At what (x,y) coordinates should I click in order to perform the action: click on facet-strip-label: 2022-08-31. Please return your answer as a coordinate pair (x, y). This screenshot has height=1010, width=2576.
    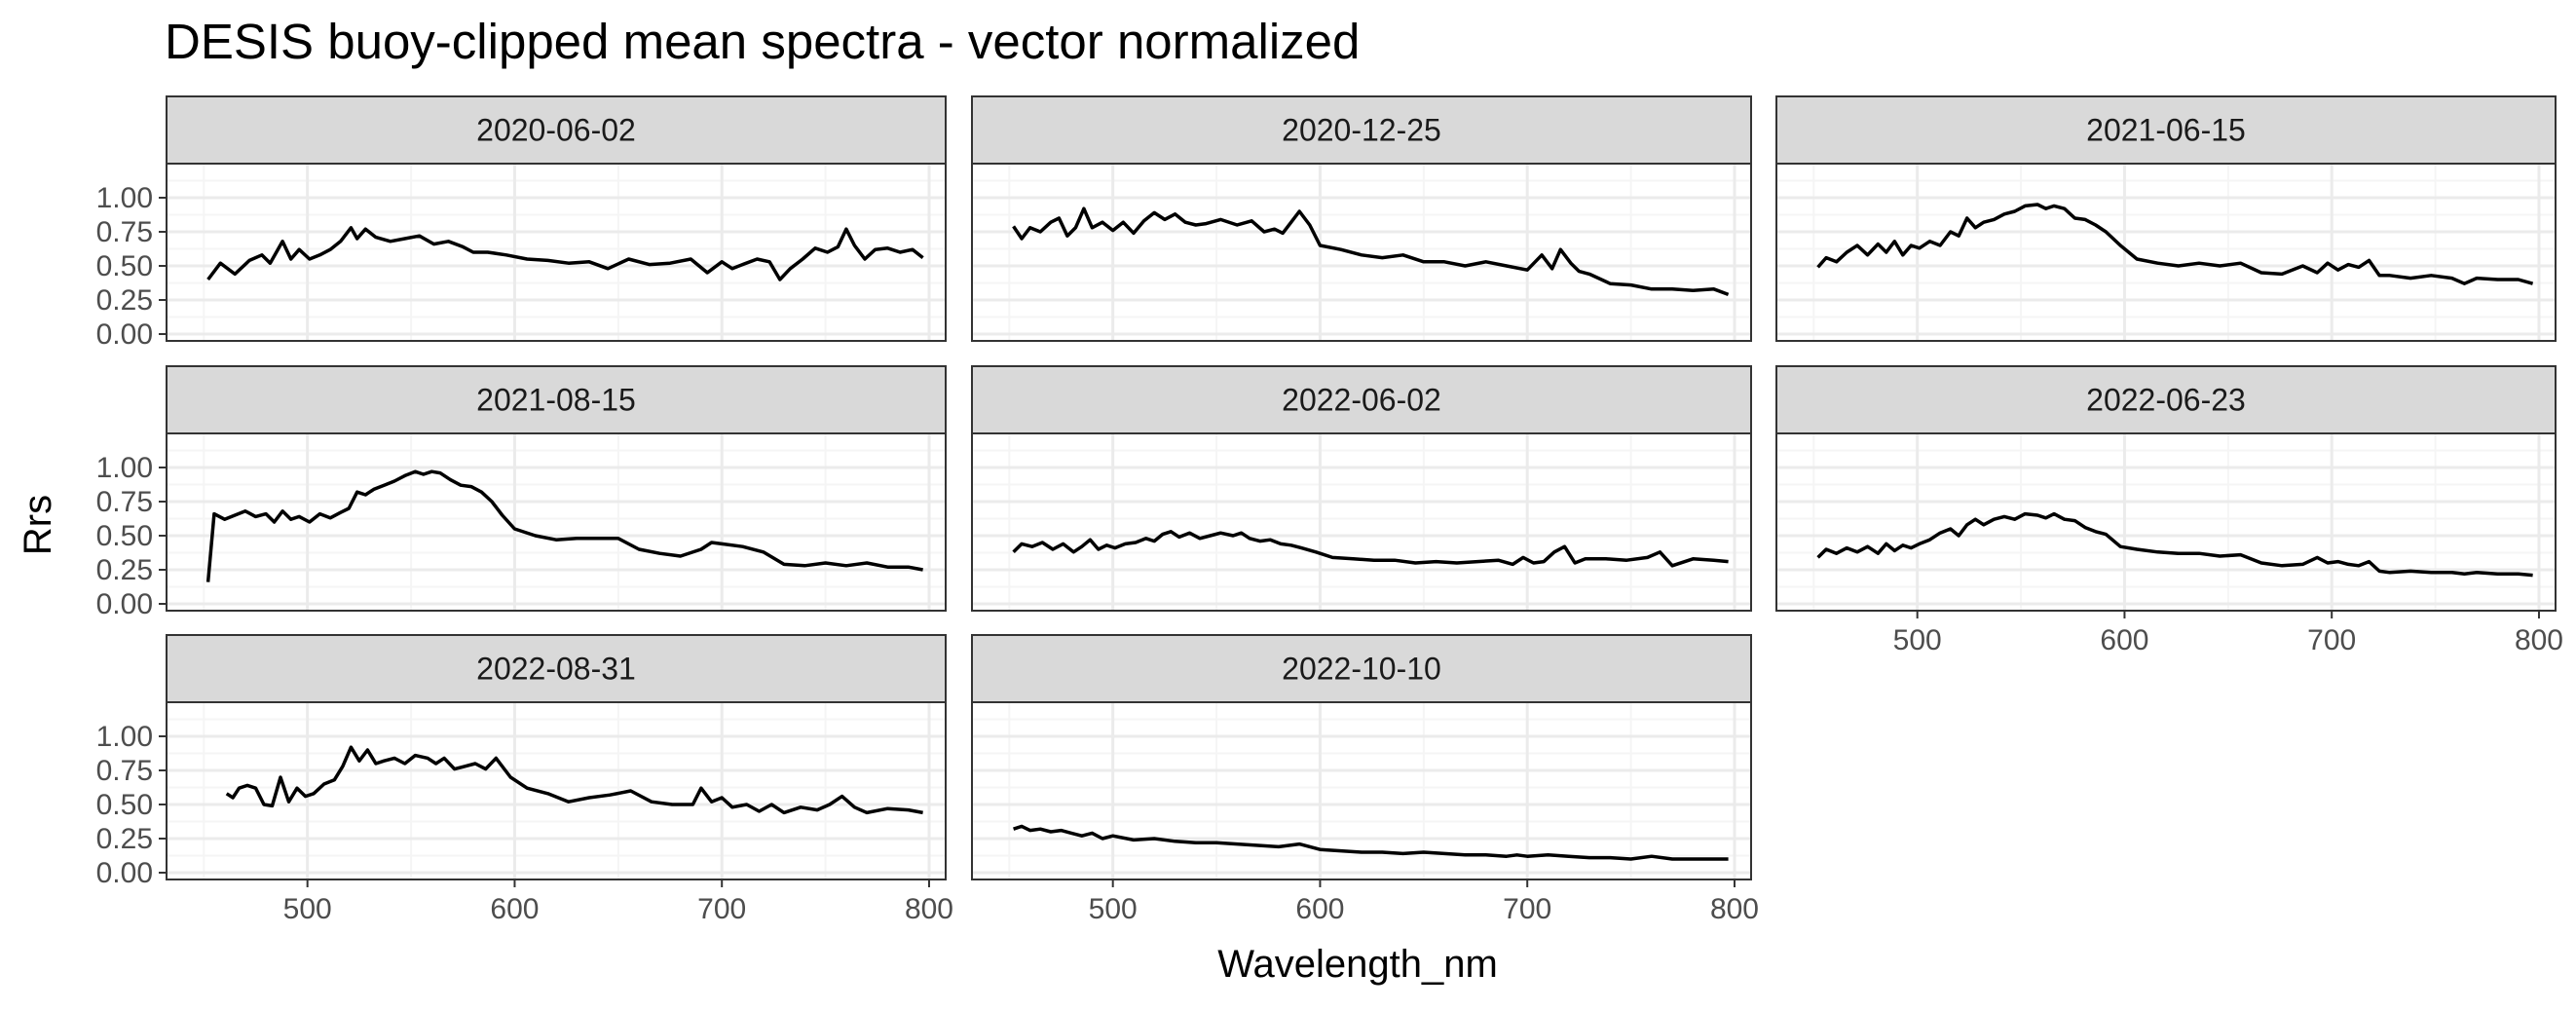
    Looking at the image, I should click on (556, 670).